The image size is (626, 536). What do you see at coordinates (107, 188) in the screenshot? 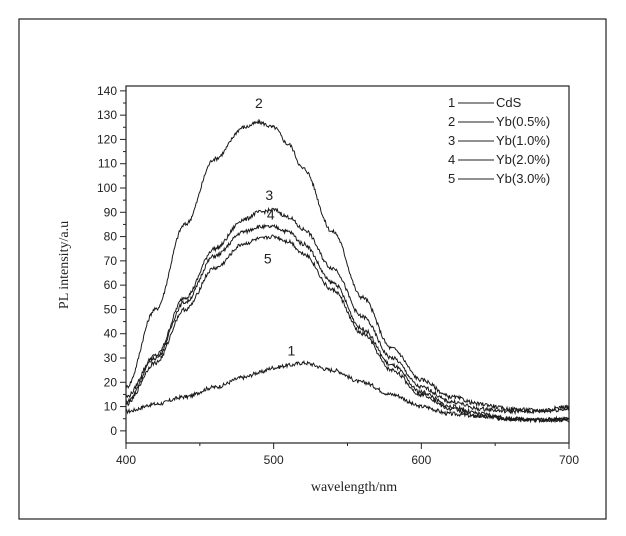
I see `y-tick-label: 100` at bounding box center [107, 188].